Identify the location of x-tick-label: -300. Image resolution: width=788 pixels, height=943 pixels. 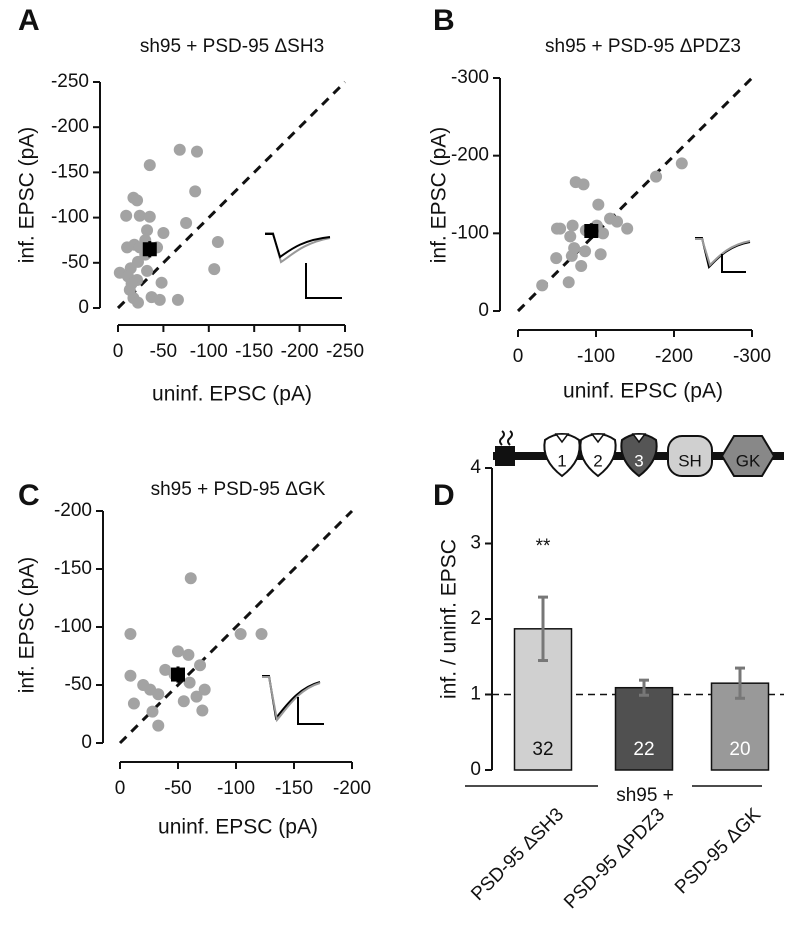
(752, 356).